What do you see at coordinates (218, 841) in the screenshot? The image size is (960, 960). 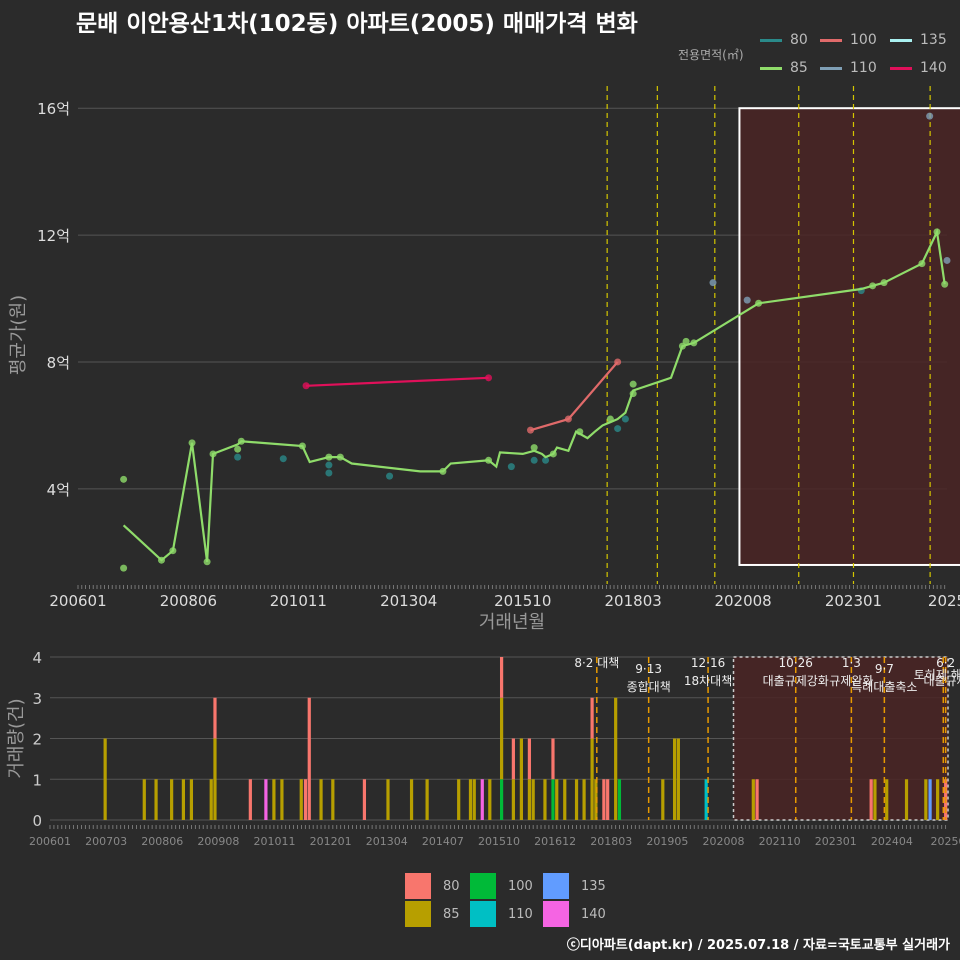 I see `vol-x-tick-label: 200908` at bounding box center [218, 841].